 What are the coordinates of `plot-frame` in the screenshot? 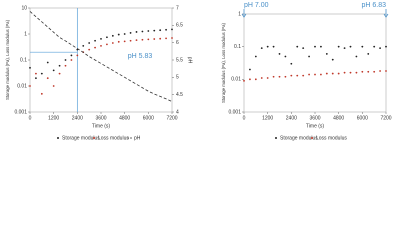 It's located at (315, 63).